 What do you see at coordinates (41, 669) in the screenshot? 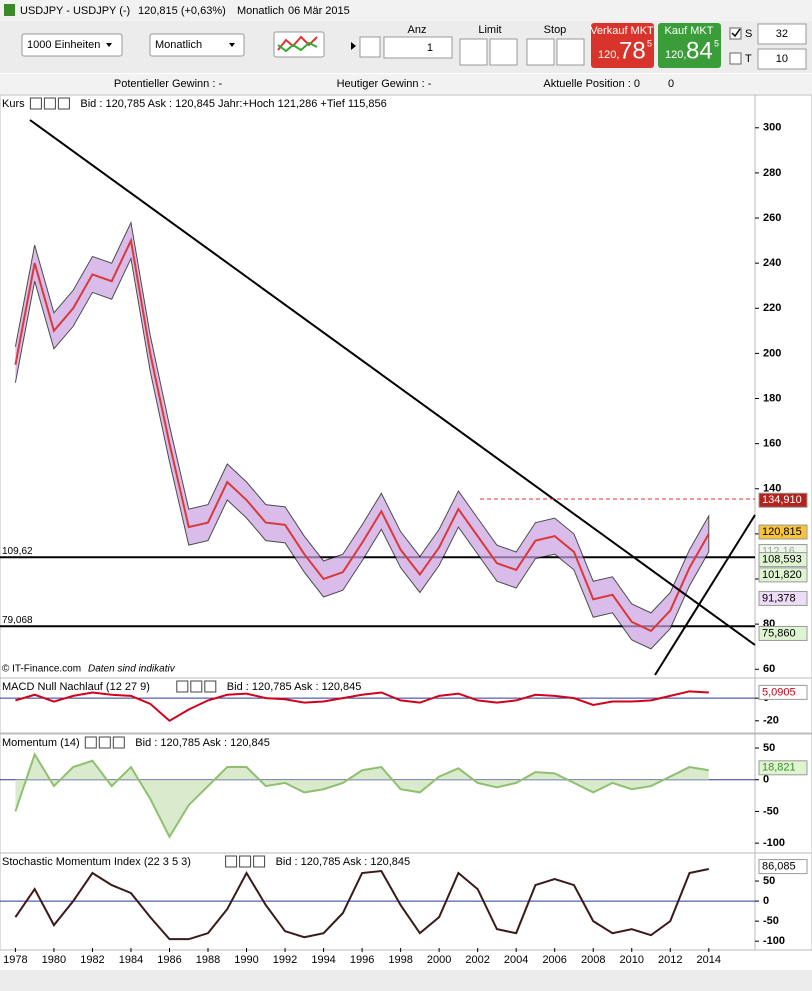
I see `footer: © IT-Finance.com` at bounding box center [41, 669].